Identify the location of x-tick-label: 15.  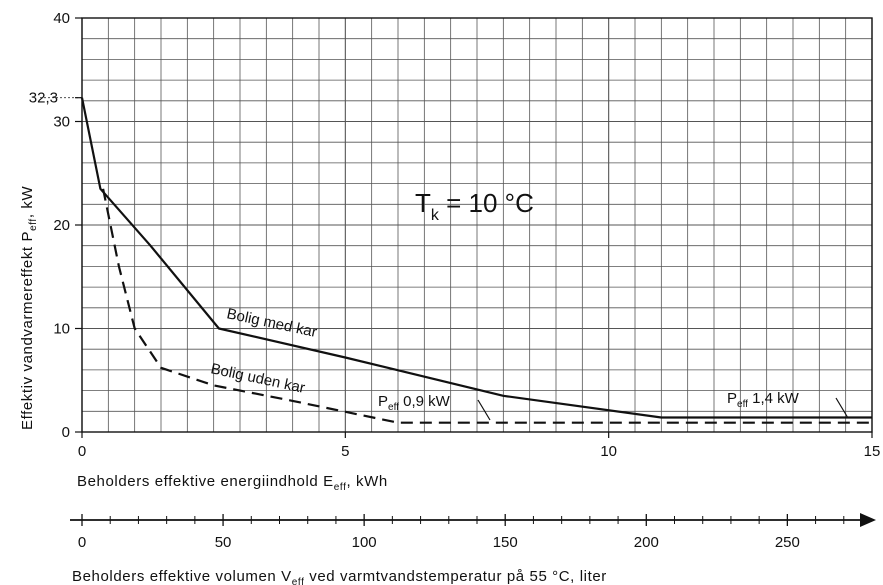
(872, 451).